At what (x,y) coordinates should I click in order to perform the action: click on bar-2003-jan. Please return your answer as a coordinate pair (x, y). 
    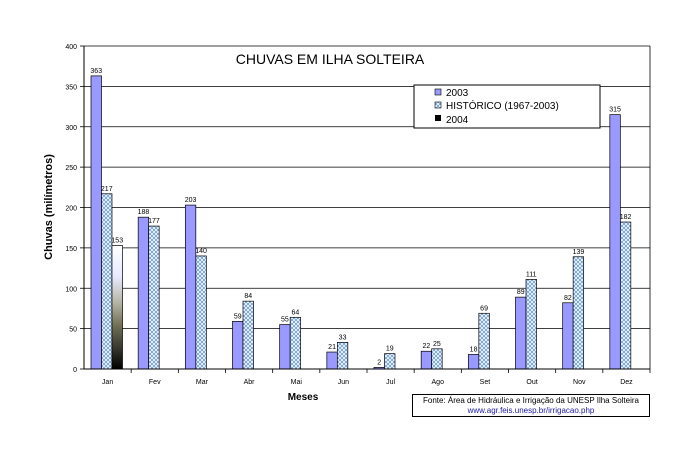
    Looking at the image, I should click on (96, 222).